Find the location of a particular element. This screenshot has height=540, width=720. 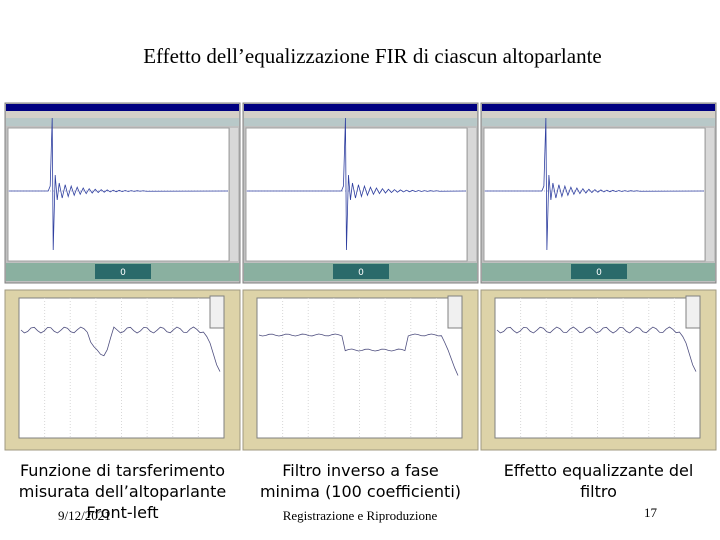

footer-date: 9/12/2021 is located at coordinates (84, 515).